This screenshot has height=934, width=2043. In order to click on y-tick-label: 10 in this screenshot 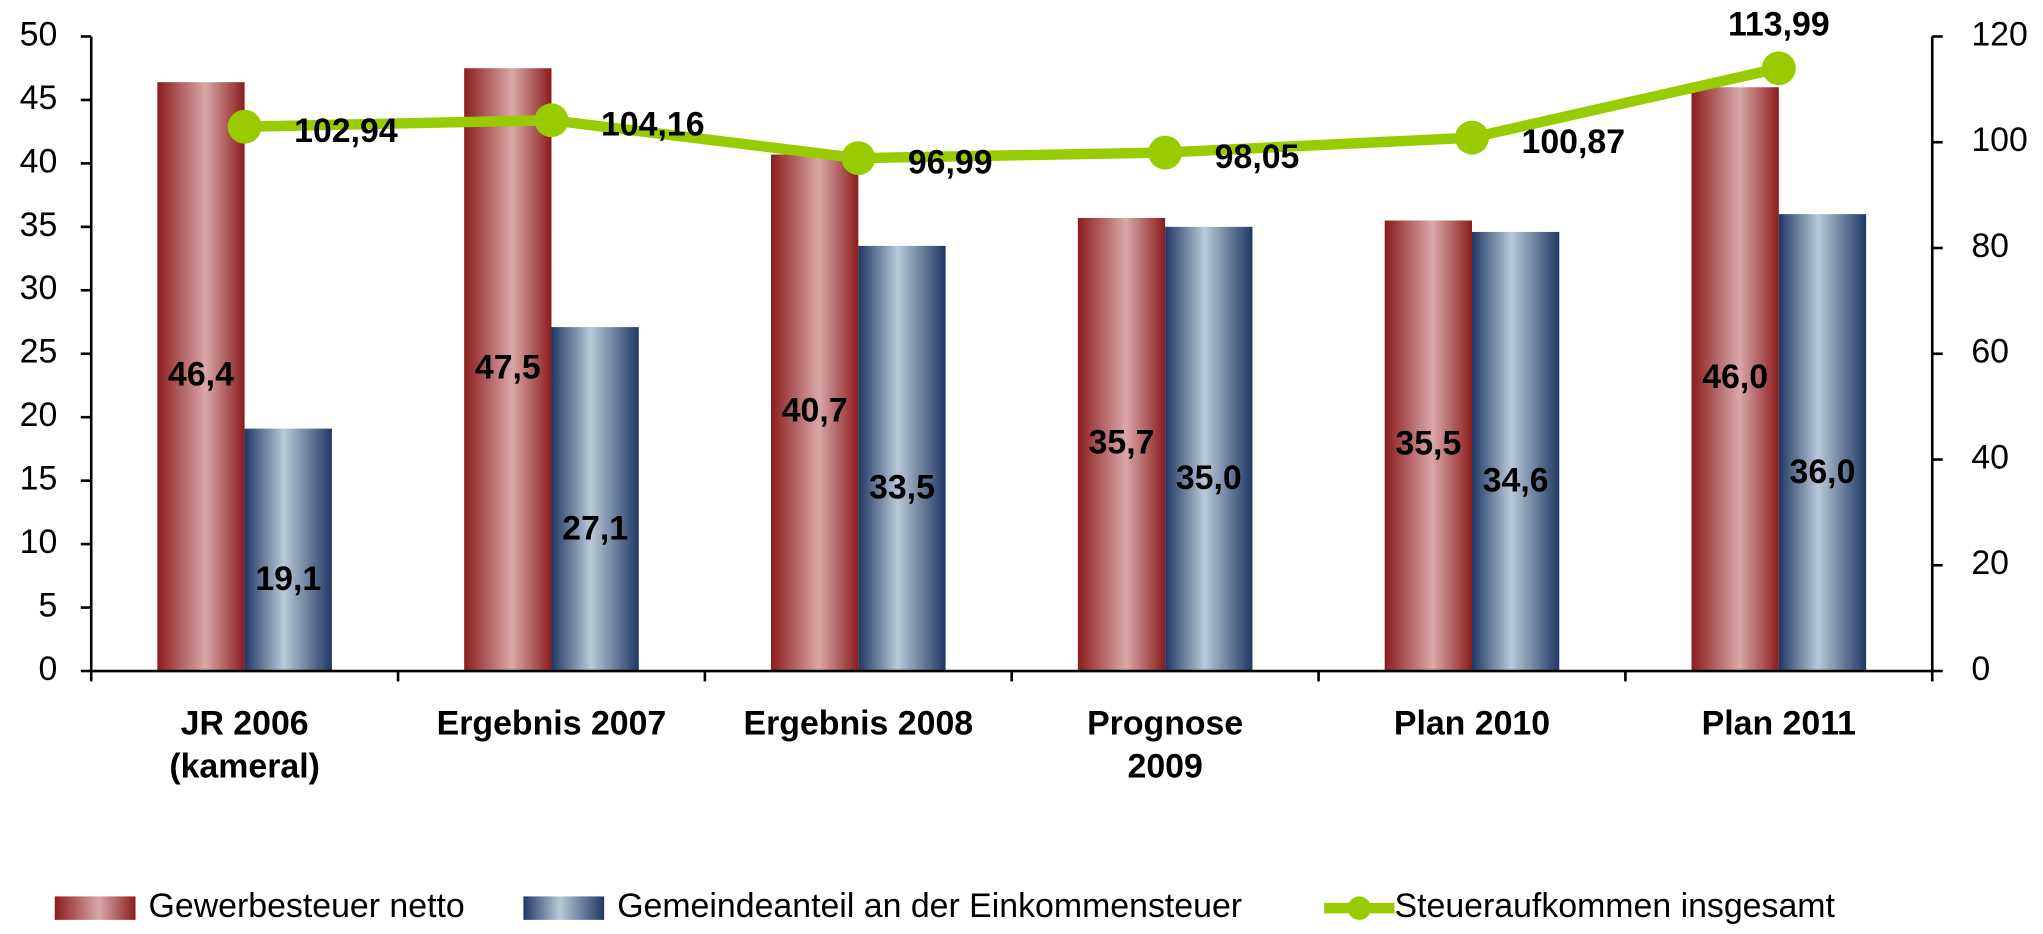, I will do `click(39, 542)`.